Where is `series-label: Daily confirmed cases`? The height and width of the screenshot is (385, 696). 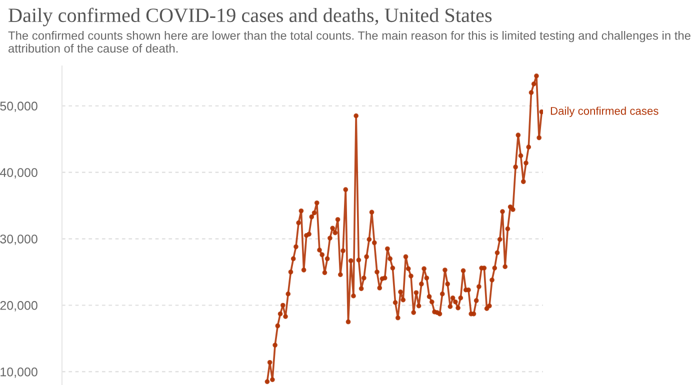 series-label: Daily confirmed cases is located at coordinates (604, 112).